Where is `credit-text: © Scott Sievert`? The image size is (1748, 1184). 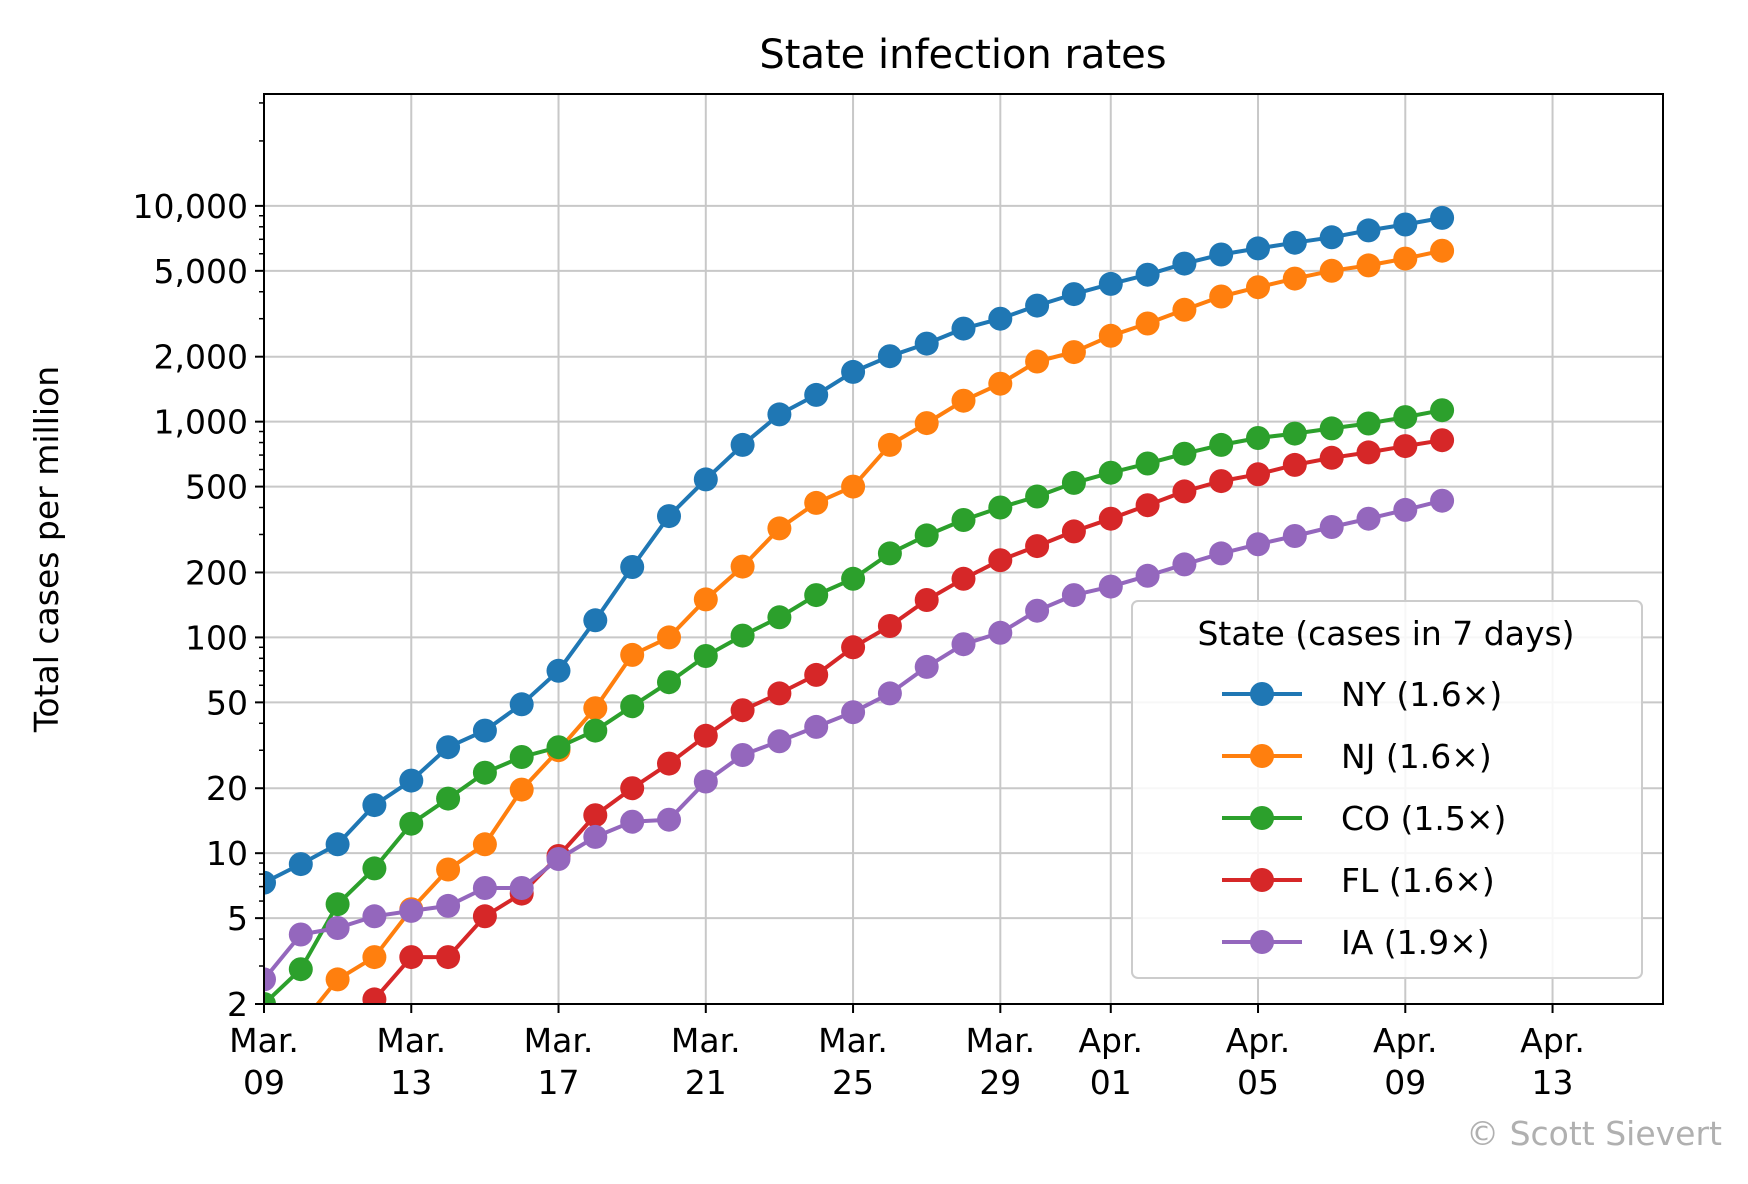 credit-text: © Scott Sievert is located at coordinates (1594, 1133).